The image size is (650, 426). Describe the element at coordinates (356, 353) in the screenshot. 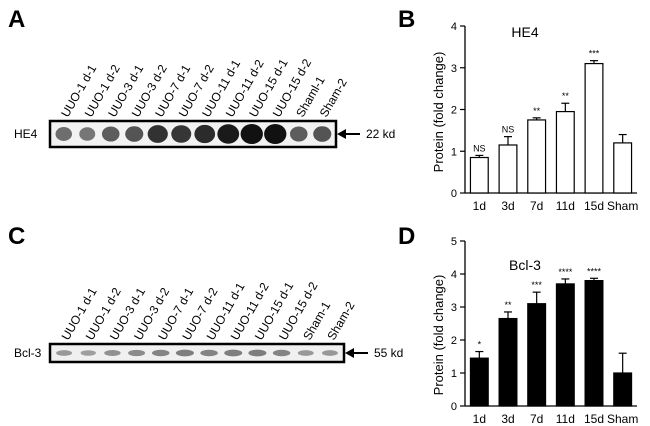

I see `blot-bcl3-size-arrow` at that location.